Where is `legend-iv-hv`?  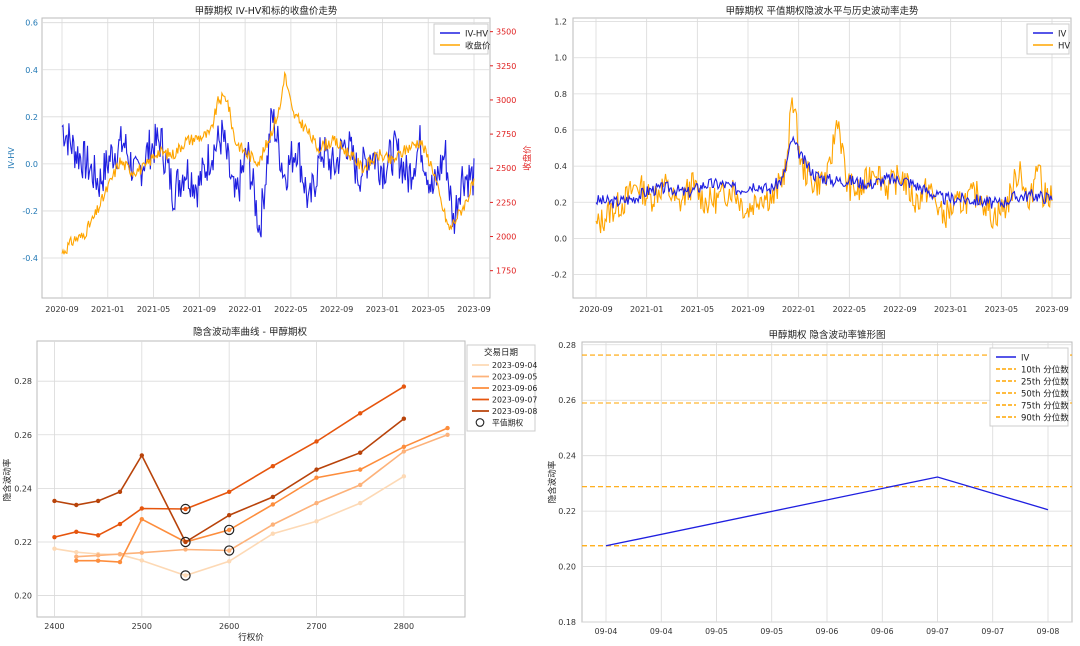
legend-iv-hv is located at coordinates (1048, 39).